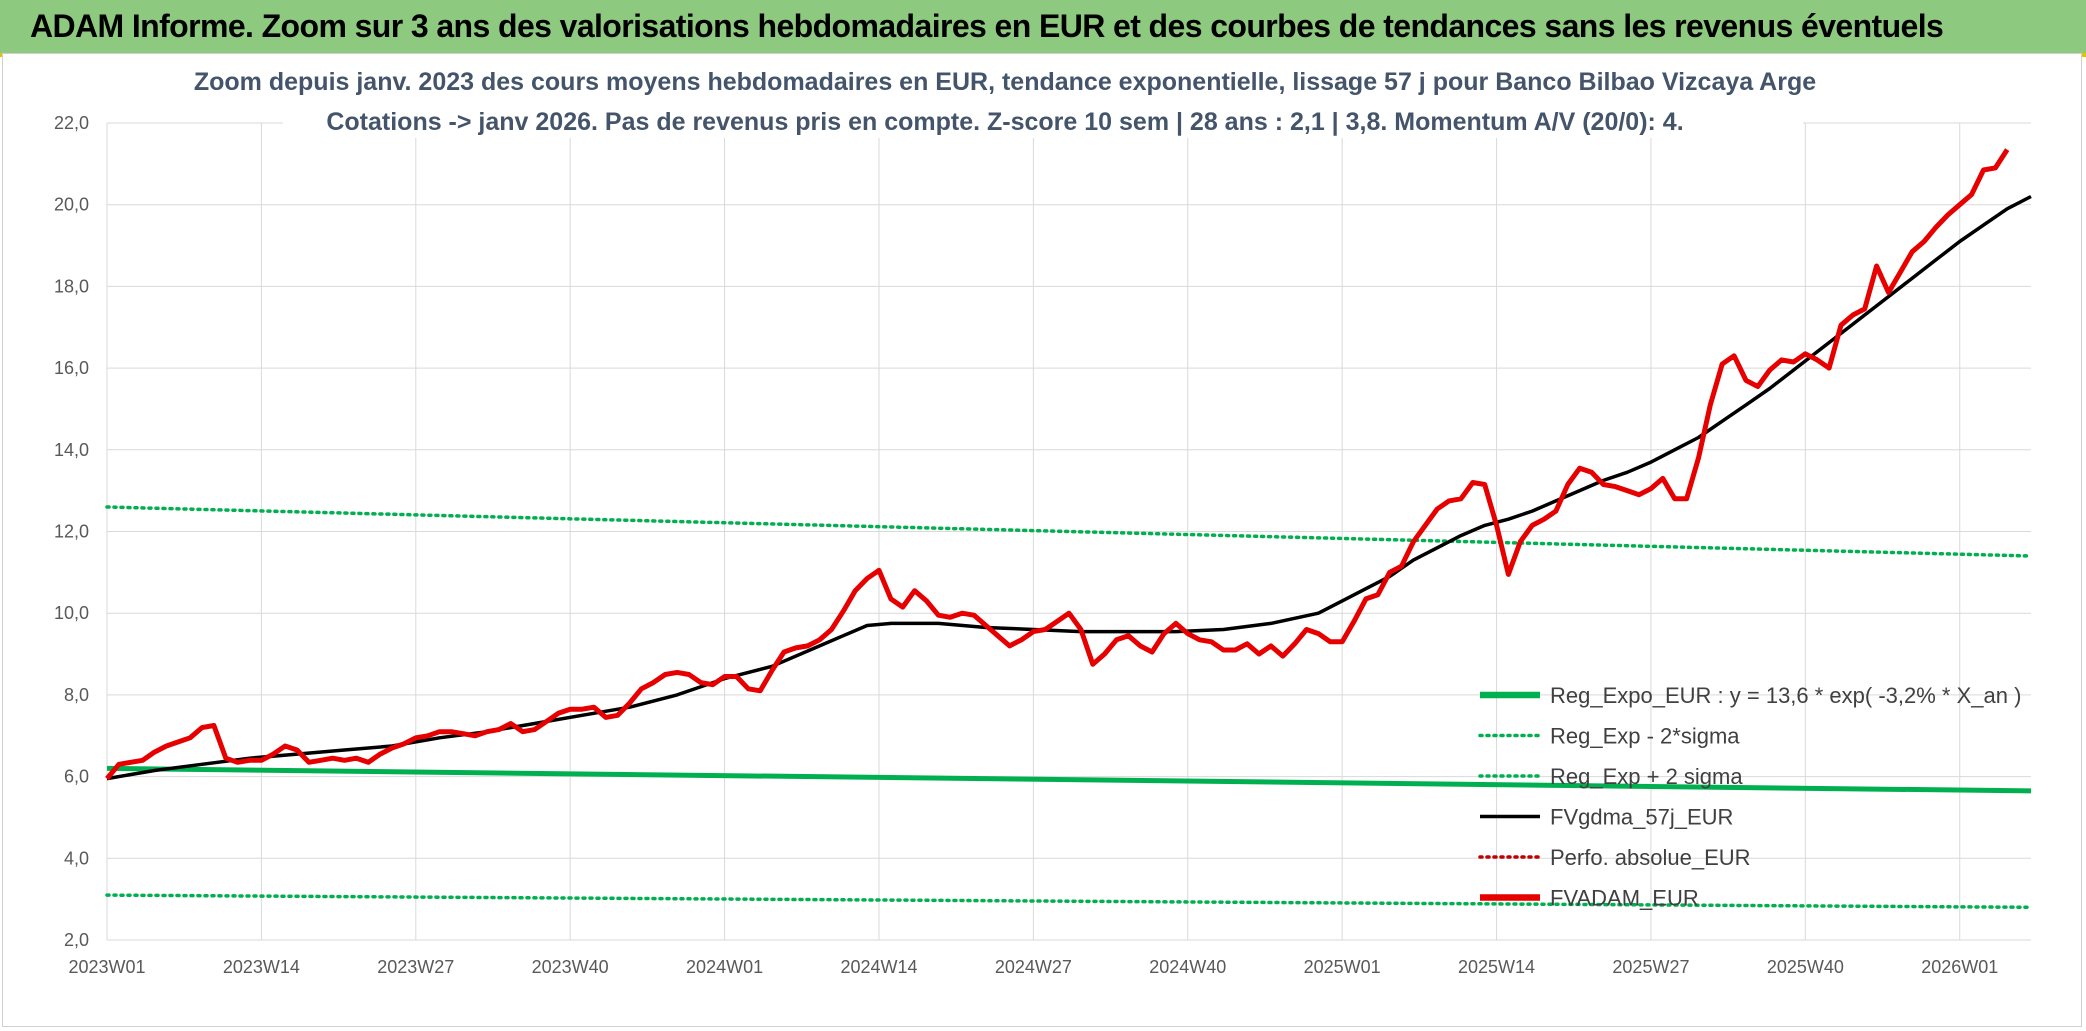 This screenshot has height=1031, width=2086. Describe the element at coordinates (1641, 817) in the screenshot. I see `legend-label: FVgdma_57j_EUR` at that location.